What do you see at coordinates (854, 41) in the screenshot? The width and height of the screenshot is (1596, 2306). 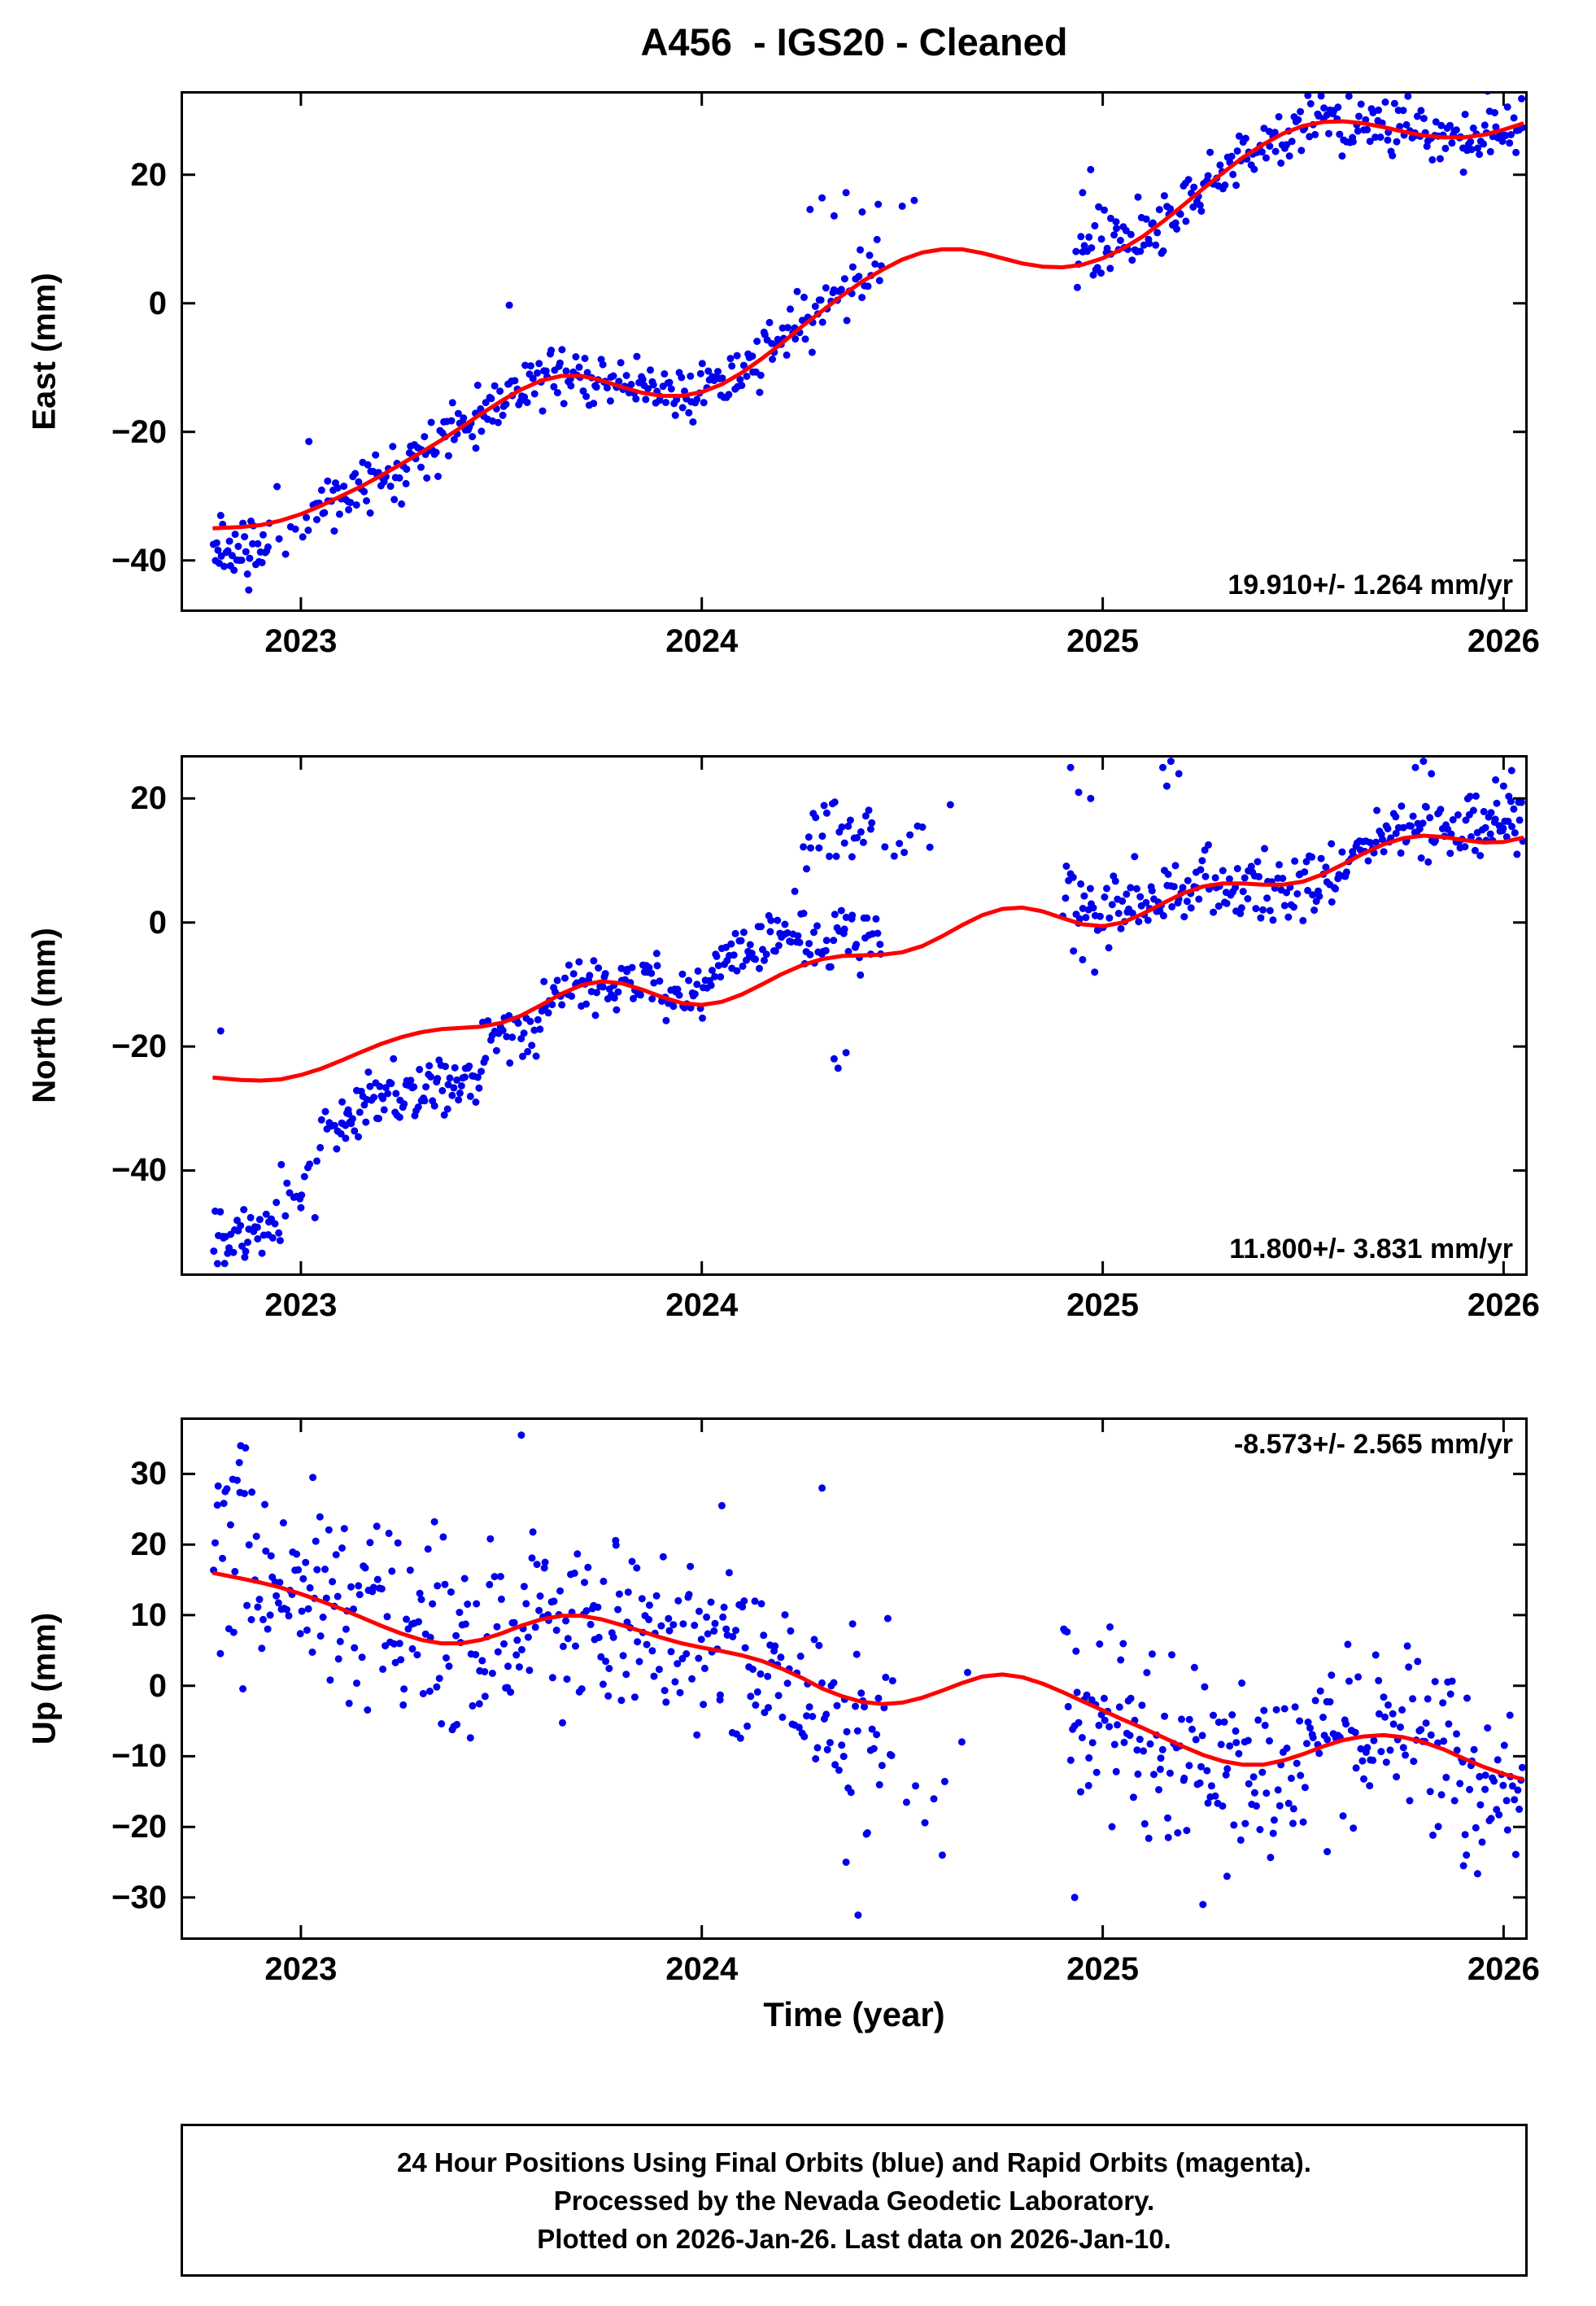 I see `page-title: A456 - IGS20 - Cleaned` at bounding box center [854, 41].